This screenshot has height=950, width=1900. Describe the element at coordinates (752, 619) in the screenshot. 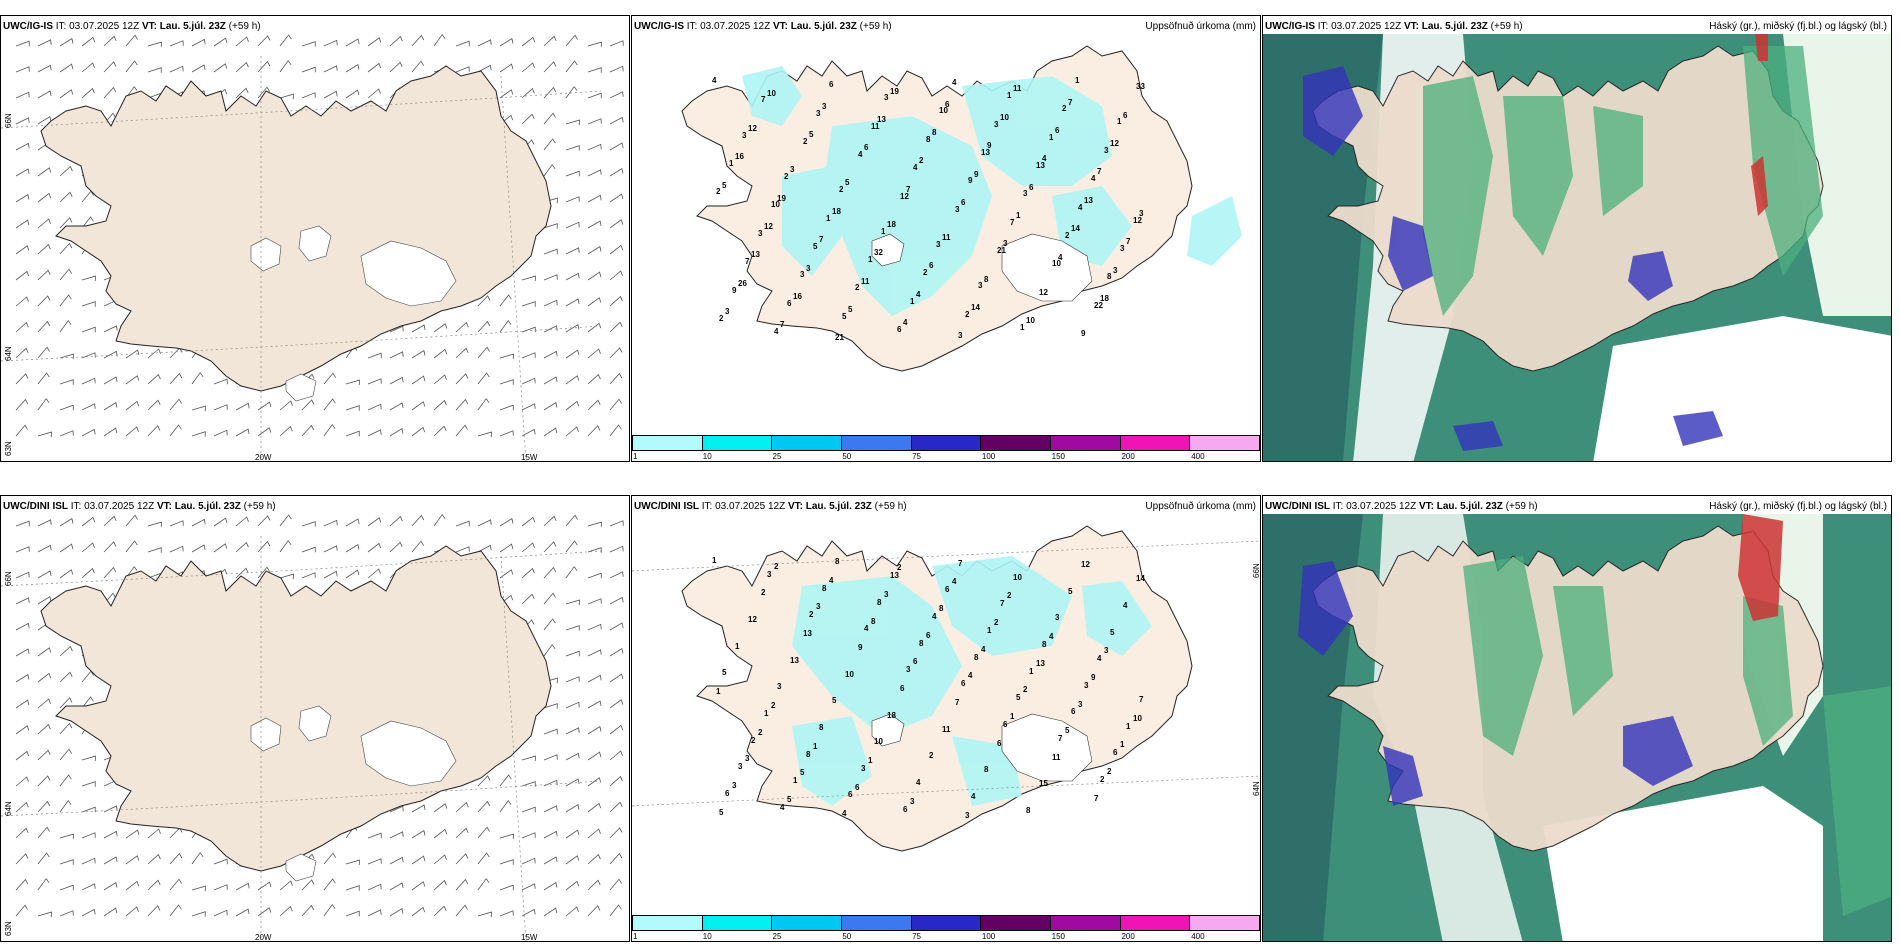

I see `precip-value-label: 12` at that location.